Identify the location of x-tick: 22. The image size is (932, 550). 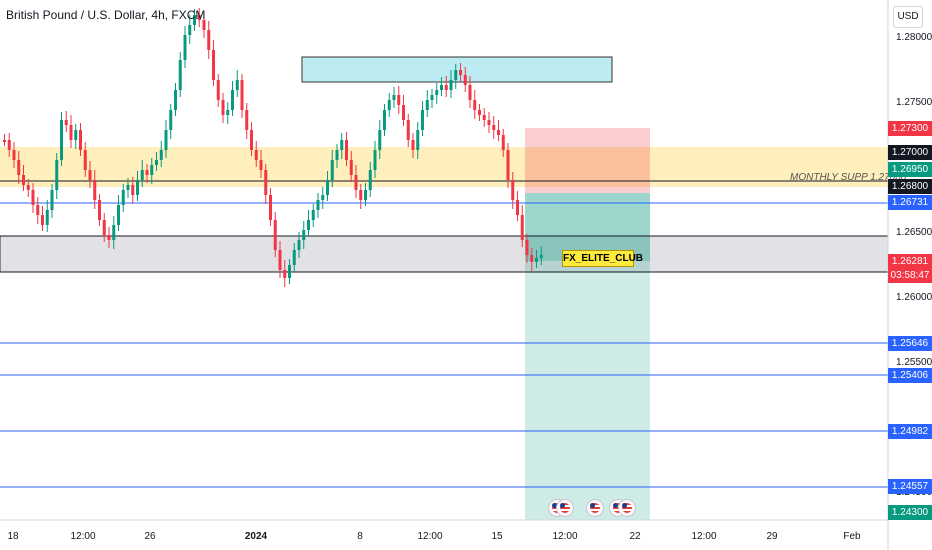
(635, 536).